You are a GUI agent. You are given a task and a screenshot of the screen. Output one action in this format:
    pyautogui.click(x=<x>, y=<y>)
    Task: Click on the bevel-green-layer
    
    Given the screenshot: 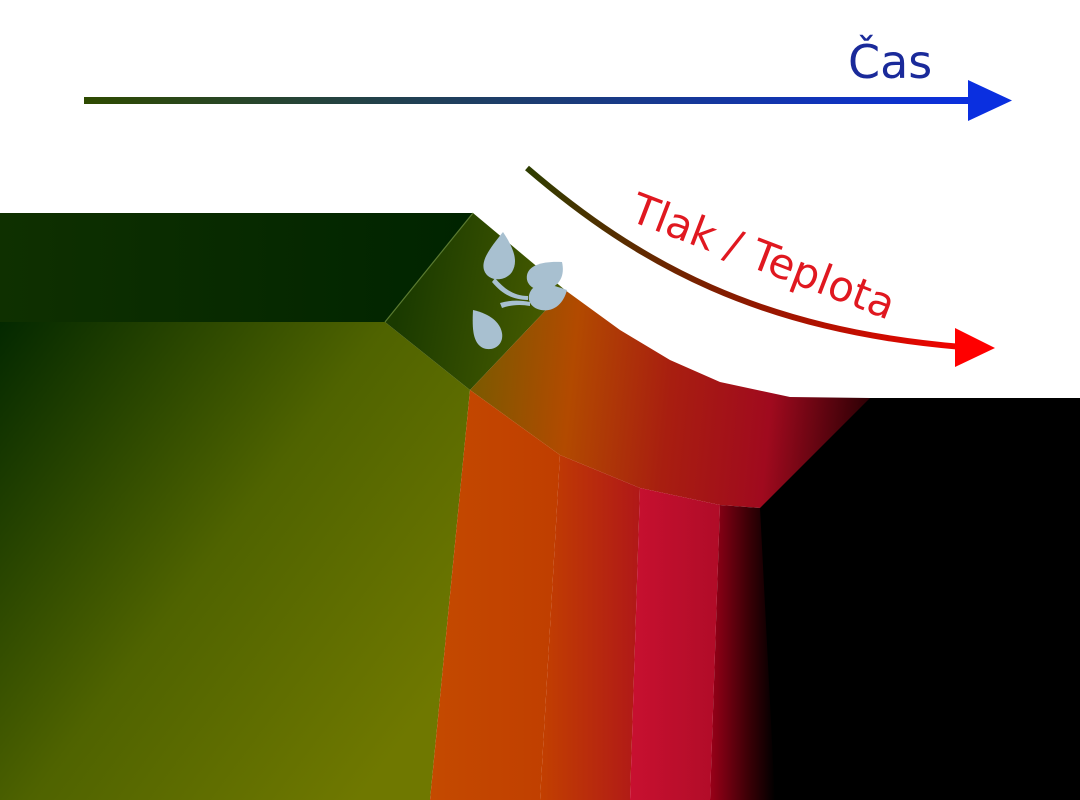 What is the action you would take?
    pyautogui.click(x=475, y=301)
    